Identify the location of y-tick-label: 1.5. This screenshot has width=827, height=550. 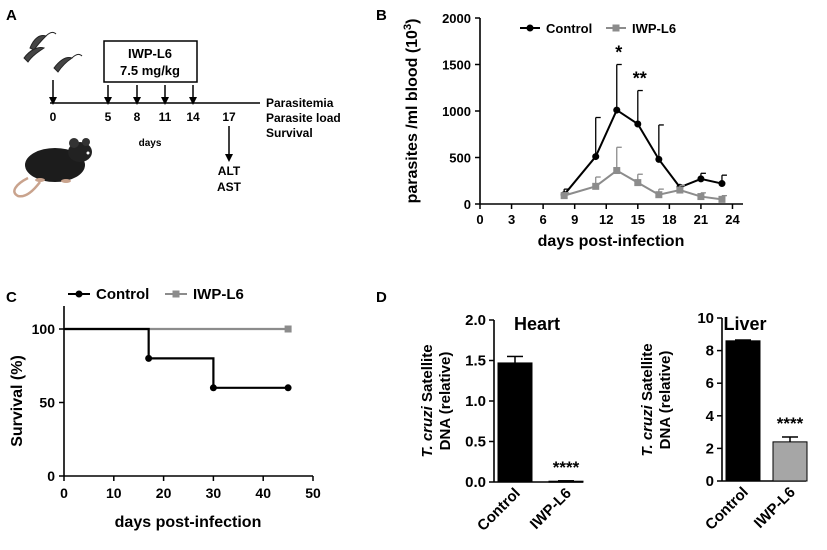
(475, 361).